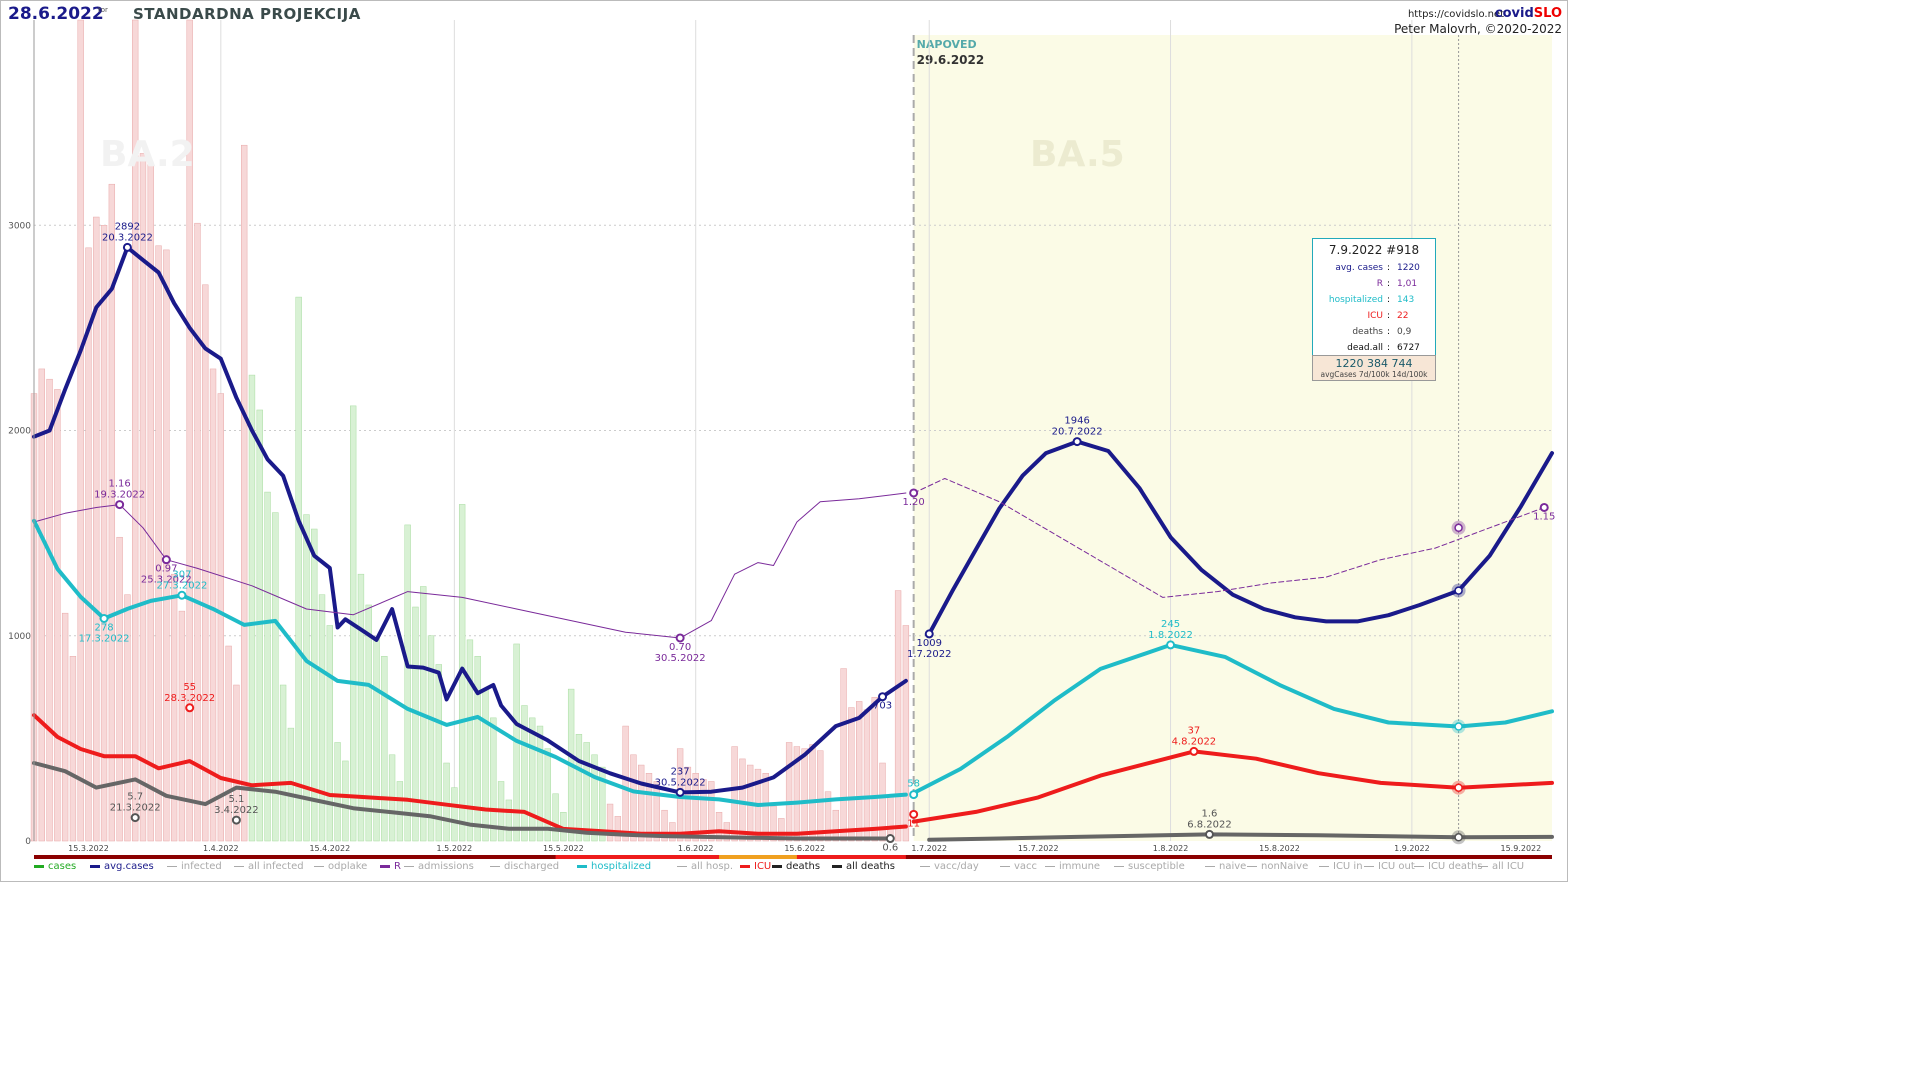 The image size is (1920, 1080). What do you see at coordinates (1508, 866) in the screenshot?
I see `legend-label: all ICU` at bounding box center [1508, 866].